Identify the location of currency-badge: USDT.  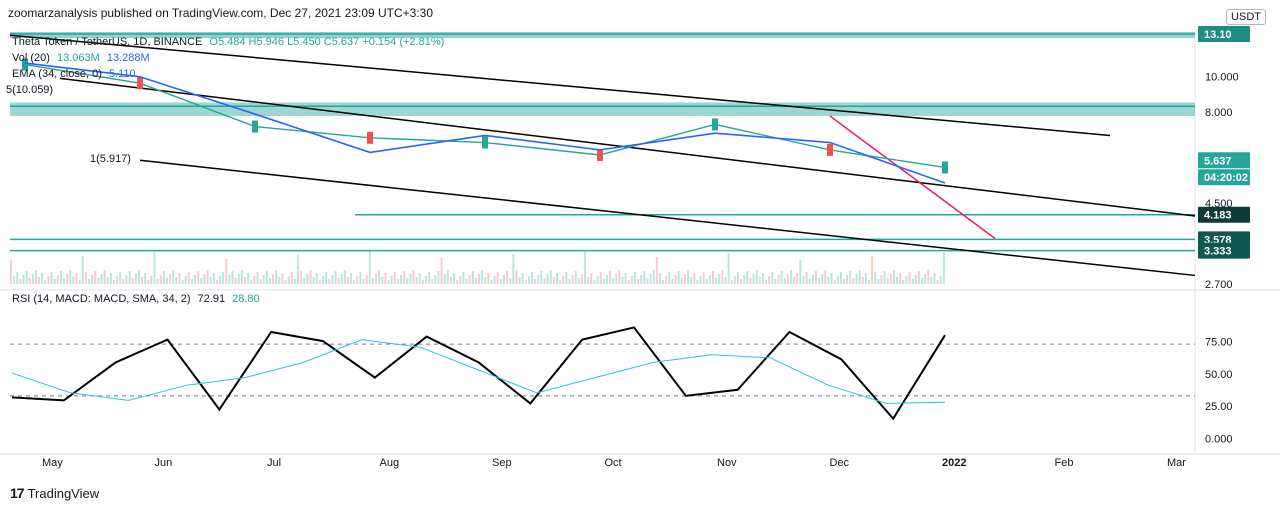
(1246, 17).